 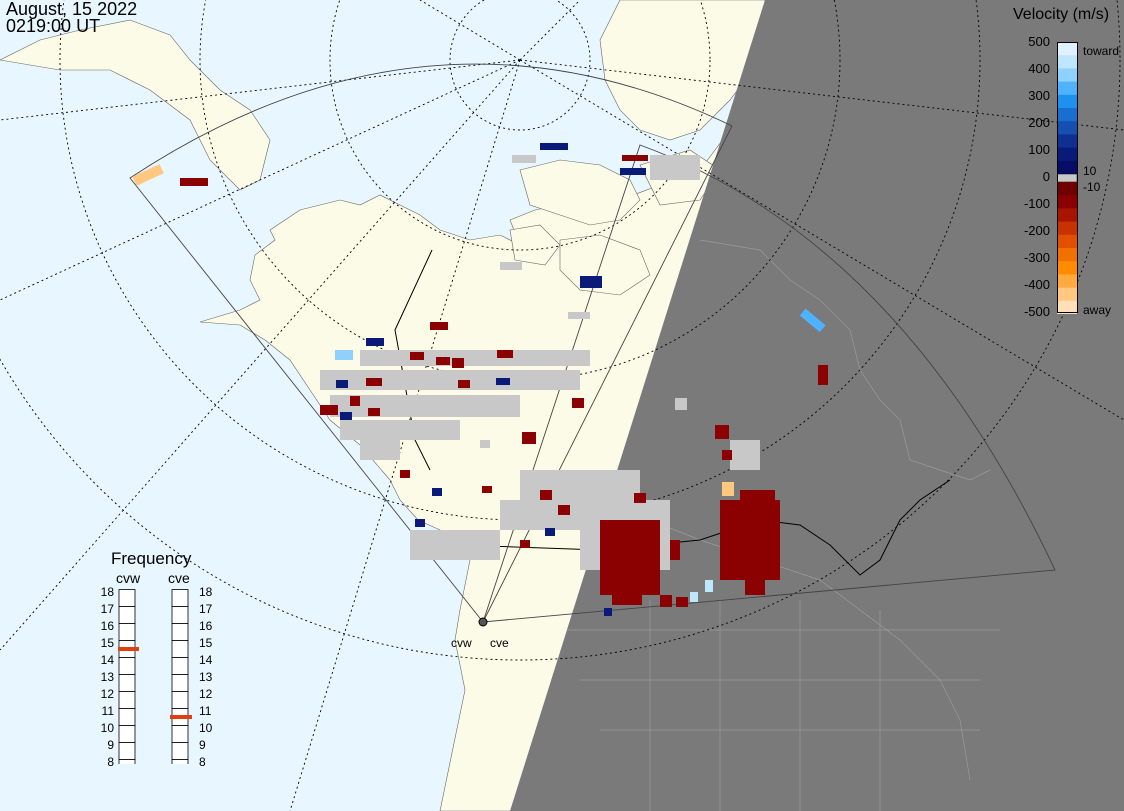 I want to click on colorbar-tick-label: -300, so click(x=1036, y=257).